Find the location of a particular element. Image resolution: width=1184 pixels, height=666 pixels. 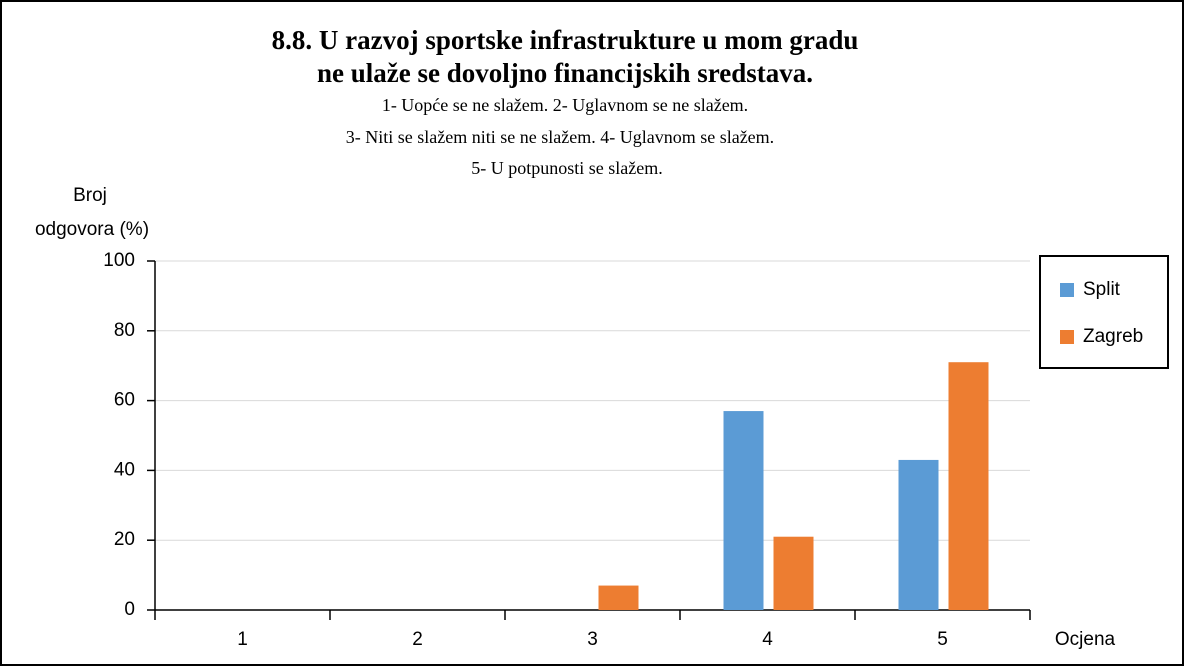

chart-subtitle: 5- U potpunosti se slažem. is located at coordinates (566, 168).